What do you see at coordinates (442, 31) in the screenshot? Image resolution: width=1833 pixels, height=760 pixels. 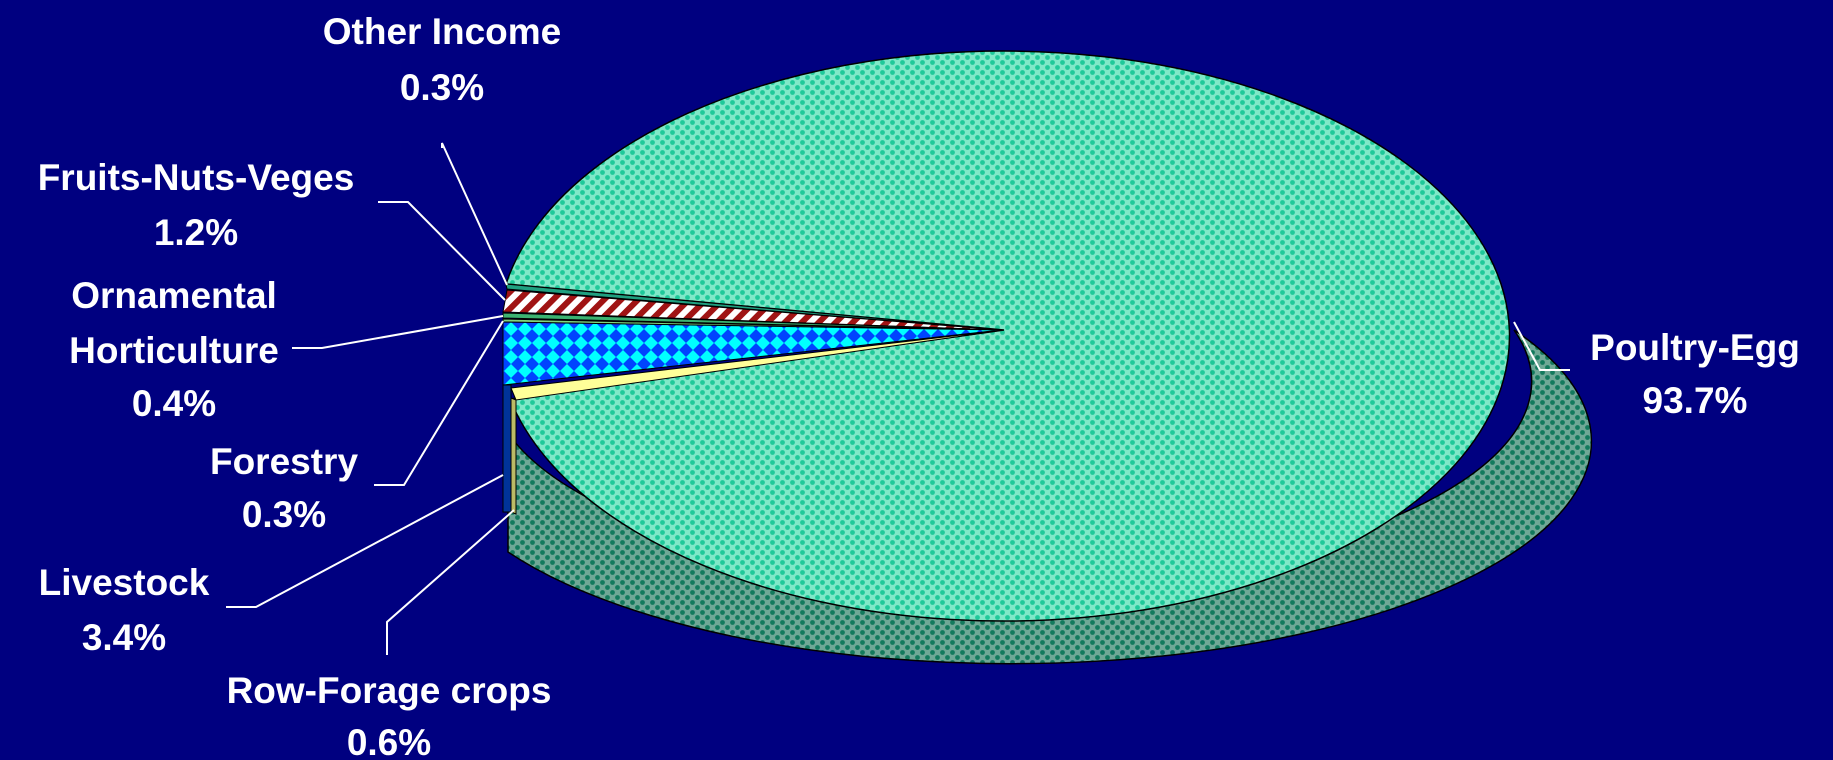 I see `label-other-income-name: Other Income` at bounding box center [442, 31].